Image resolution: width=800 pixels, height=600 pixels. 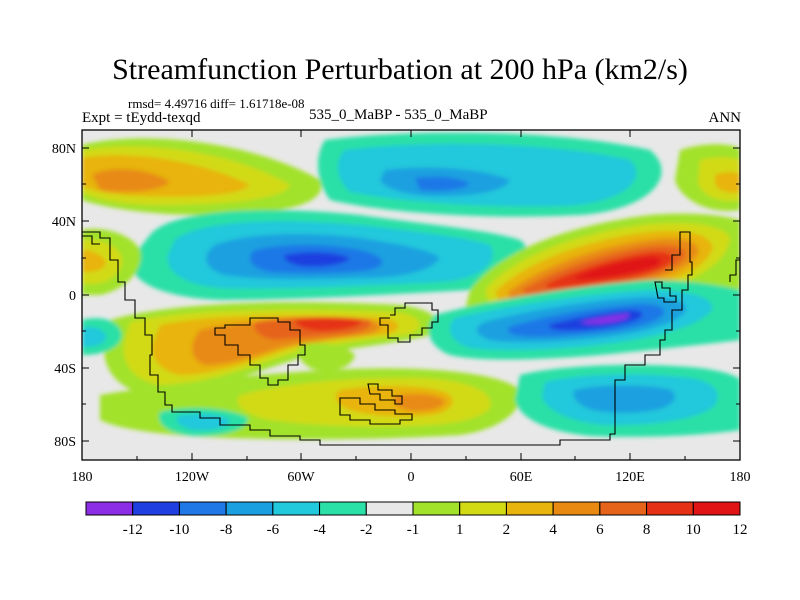 I want to click on colorbar-label: 2, so click(x=507, y=530).